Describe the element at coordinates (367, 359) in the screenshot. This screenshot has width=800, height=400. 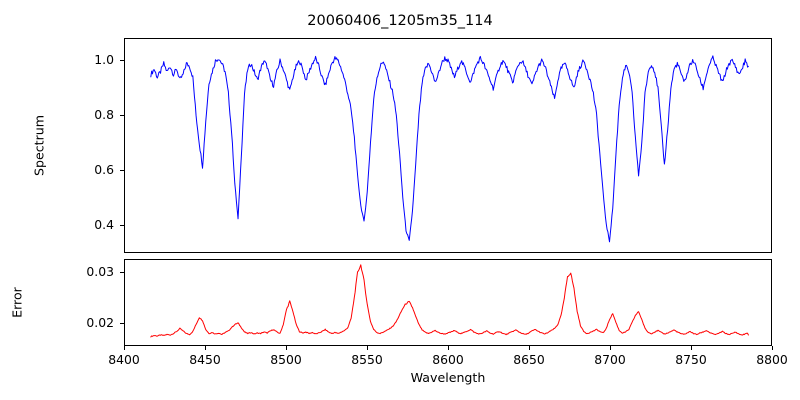
I see `x-tick-label: 8550` at that location.